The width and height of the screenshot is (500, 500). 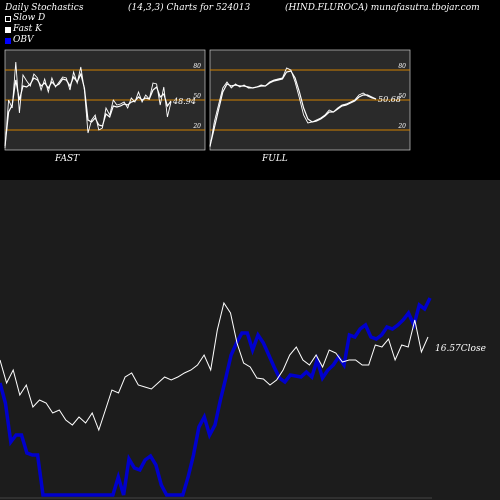 What do you see at coordinates (293, 108) in the screenshot?
I see `full-d-line` at bounding box center [293, 108].